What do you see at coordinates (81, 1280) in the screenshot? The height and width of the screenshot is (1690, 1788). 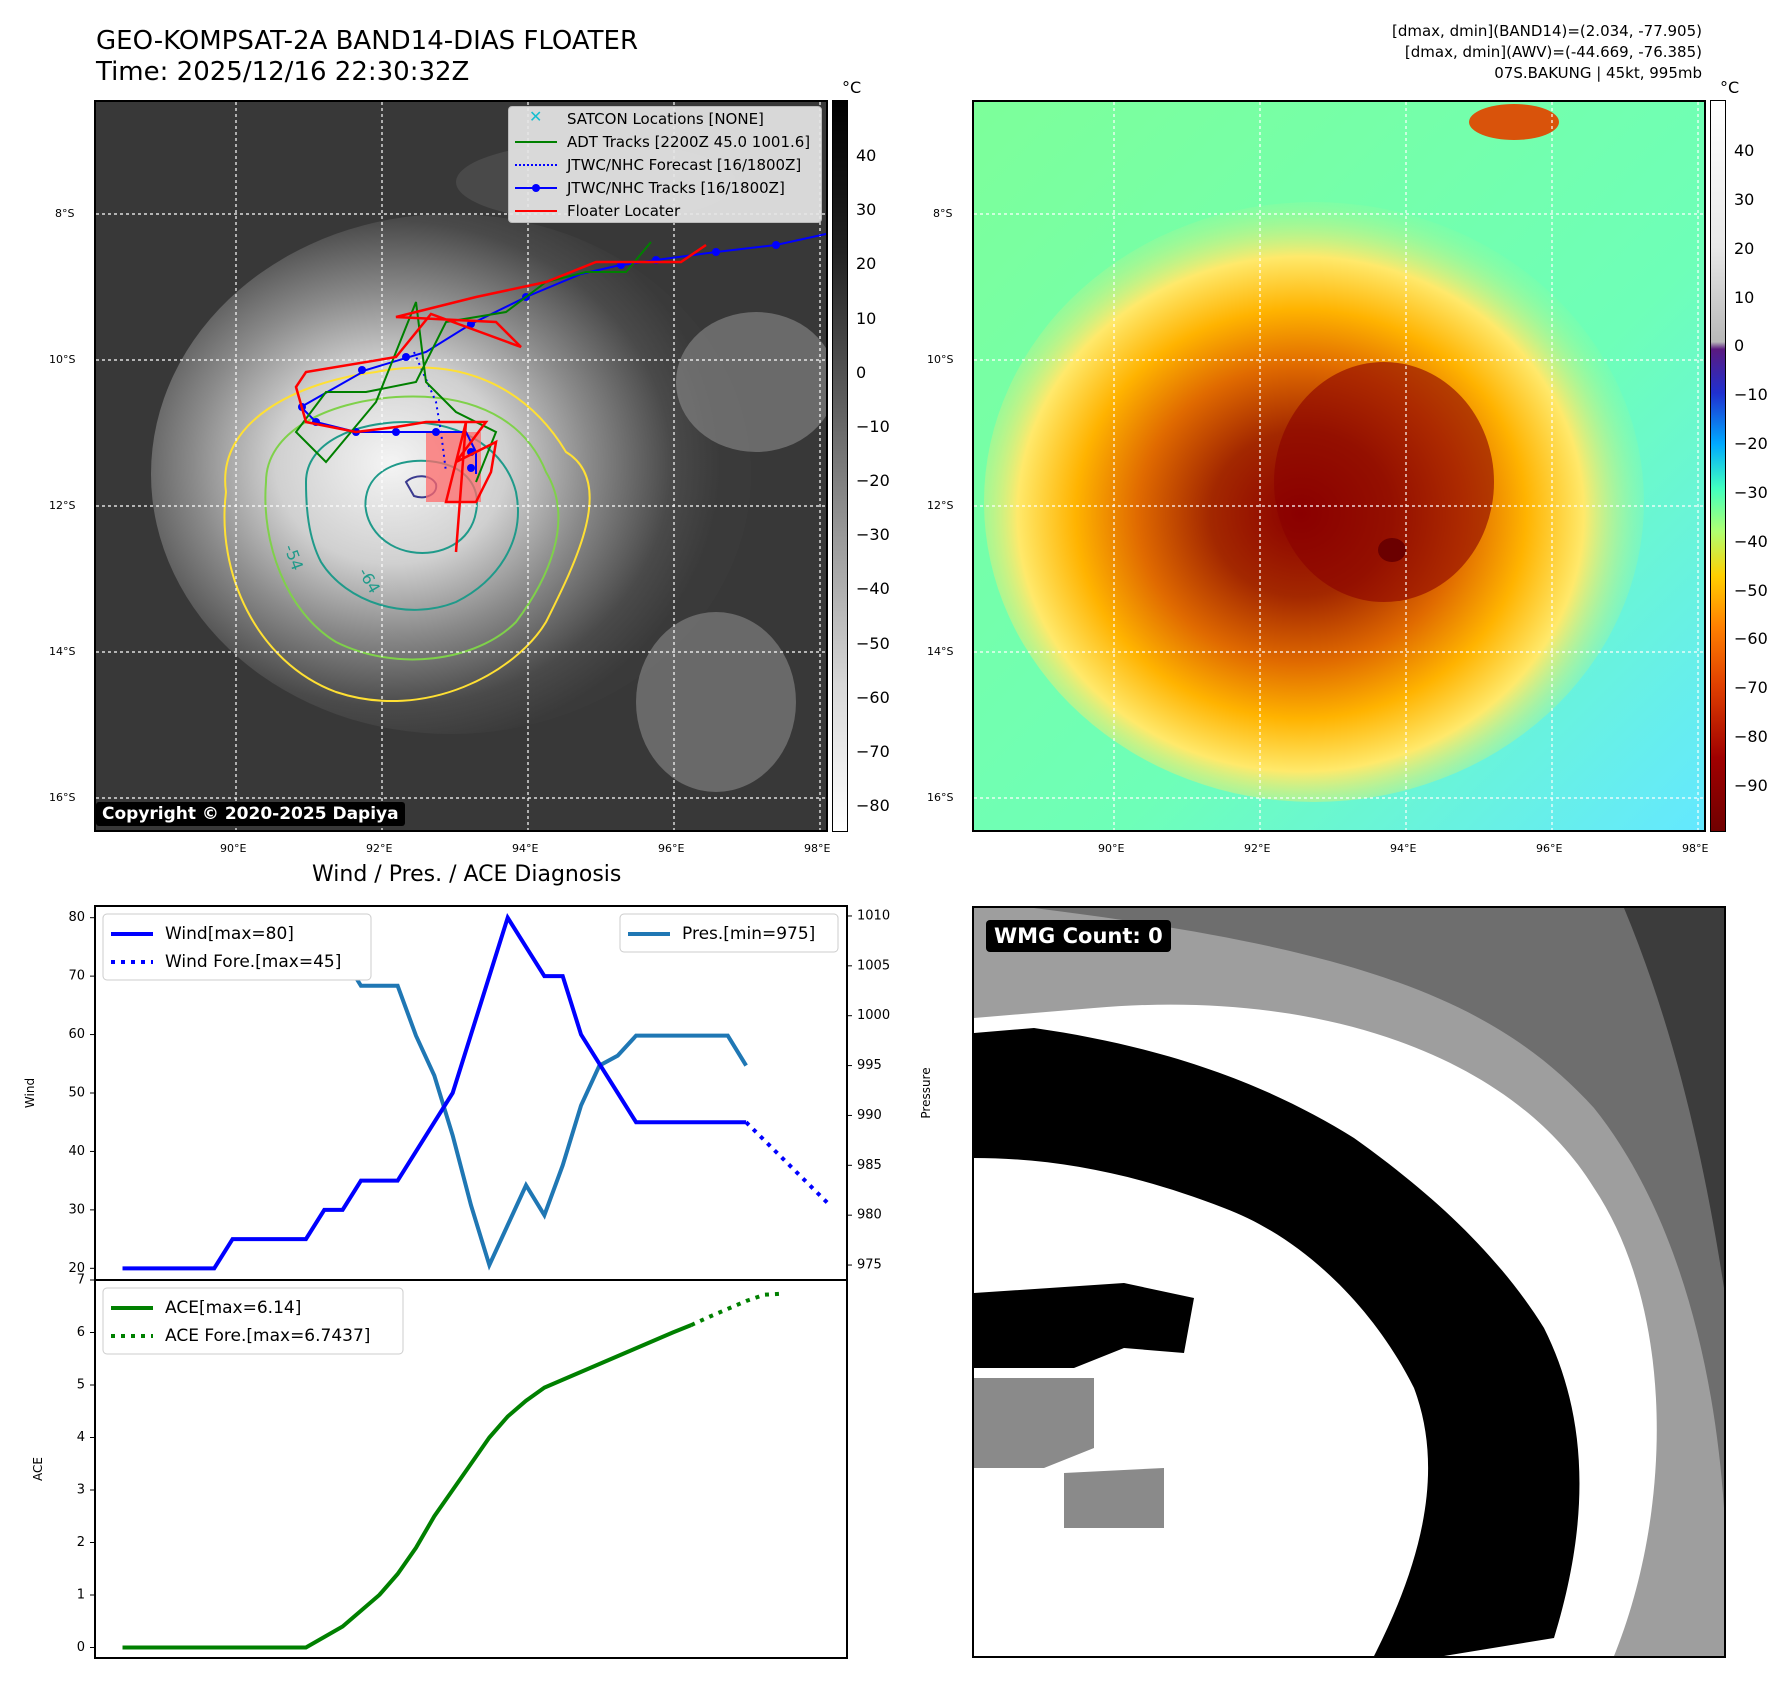 I see `ace-tick-label: 7` at bounding box center [81, 1280].